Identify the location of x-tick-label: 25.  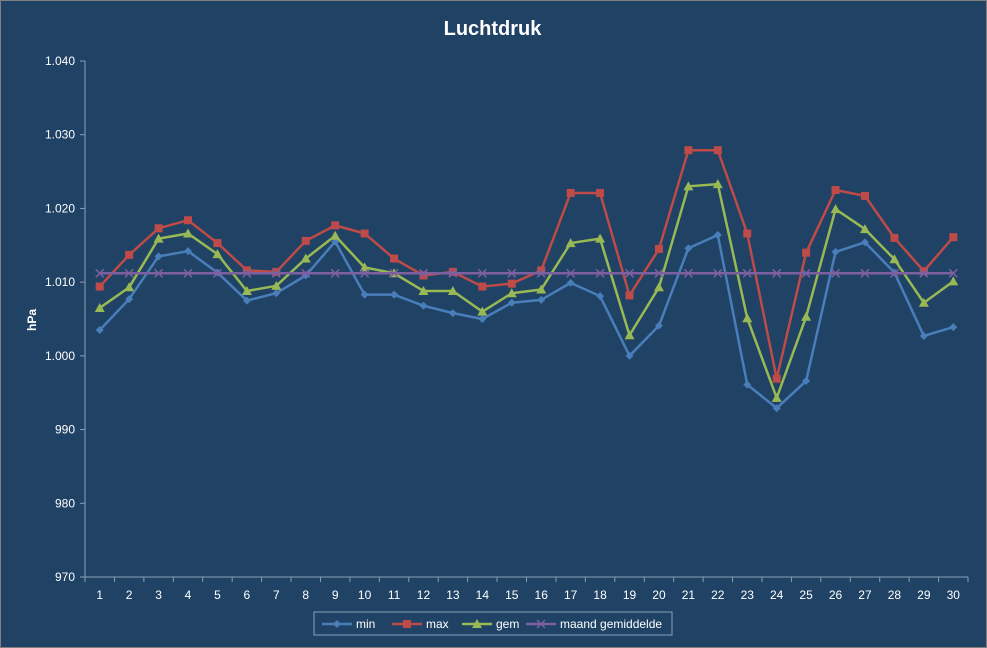
(806, 595).